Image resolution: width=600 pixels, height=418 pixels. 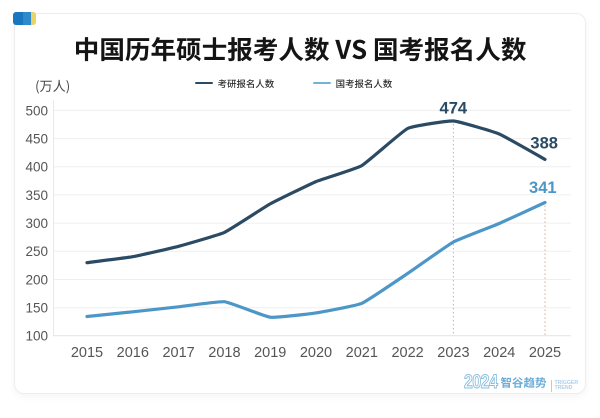 What do you see at coordinates (36, 251) in the screenshot?
I see `svg-text: 250` at bounding box center [36, 251].